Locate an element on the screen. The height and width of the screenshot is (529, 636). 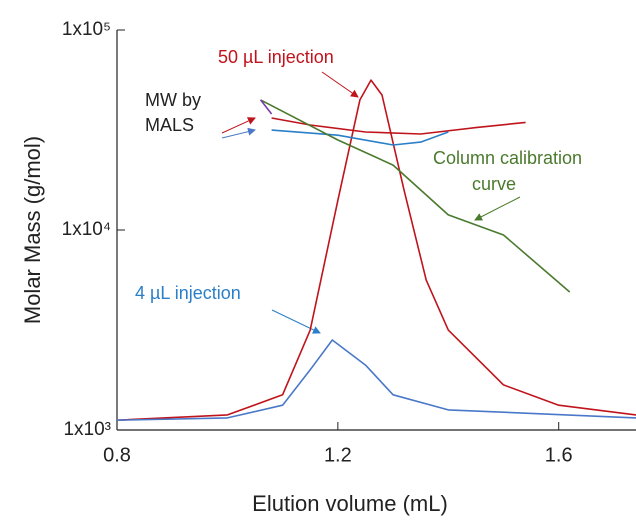
annotation: Column calibration is located at coordinates (507, 158).